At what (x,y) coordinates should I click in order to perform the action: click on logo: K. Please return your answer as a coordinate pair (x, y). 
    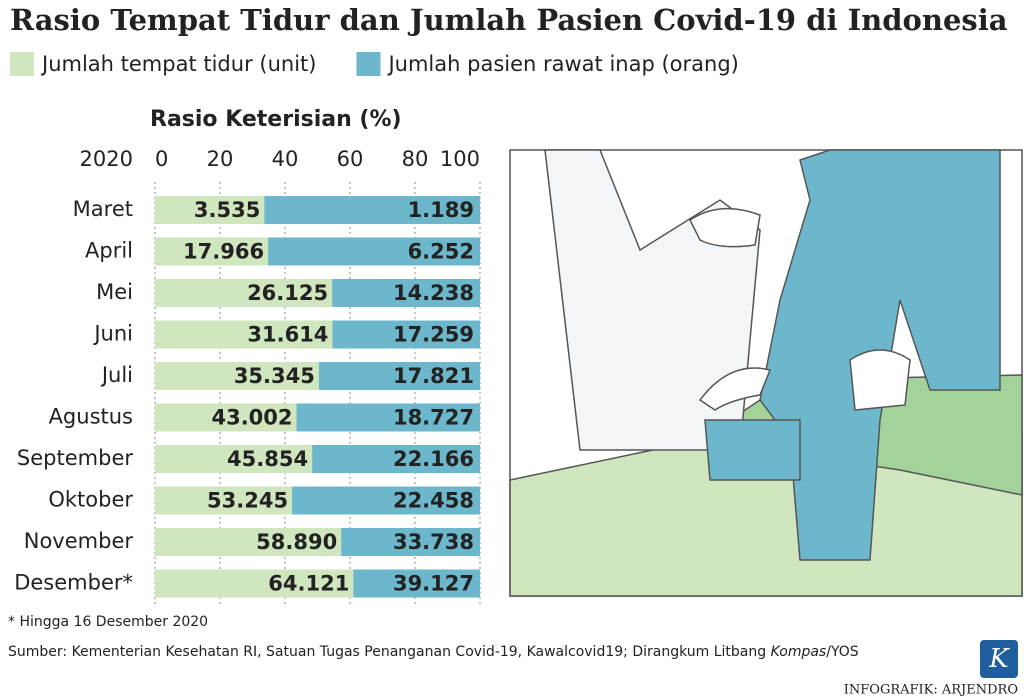
    Looking at the image, I should click on (999, 659).